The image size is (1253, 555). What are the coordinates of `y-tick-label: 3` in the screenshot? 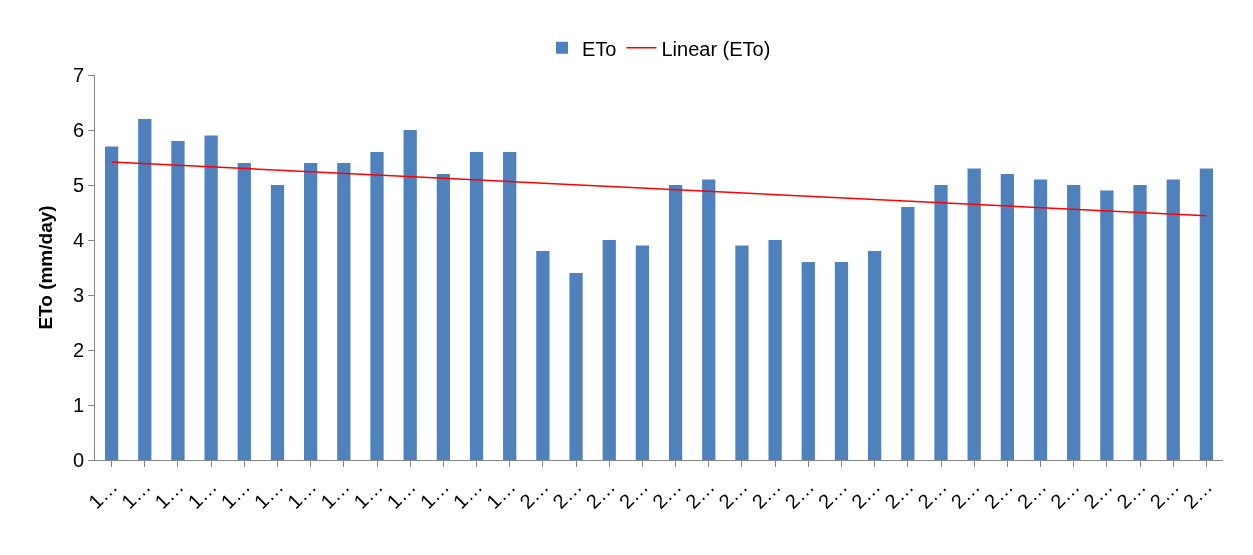 It's located at (78, 295).